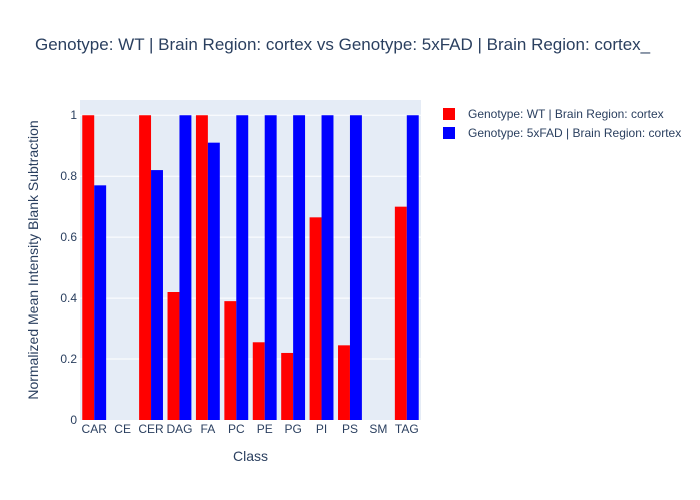 Image resolution: width=700 pixels, height=500 pixels. Describe the element at coordinates (270, 267) in the screenshot. I see `bar-5xfad-pe` at that location.